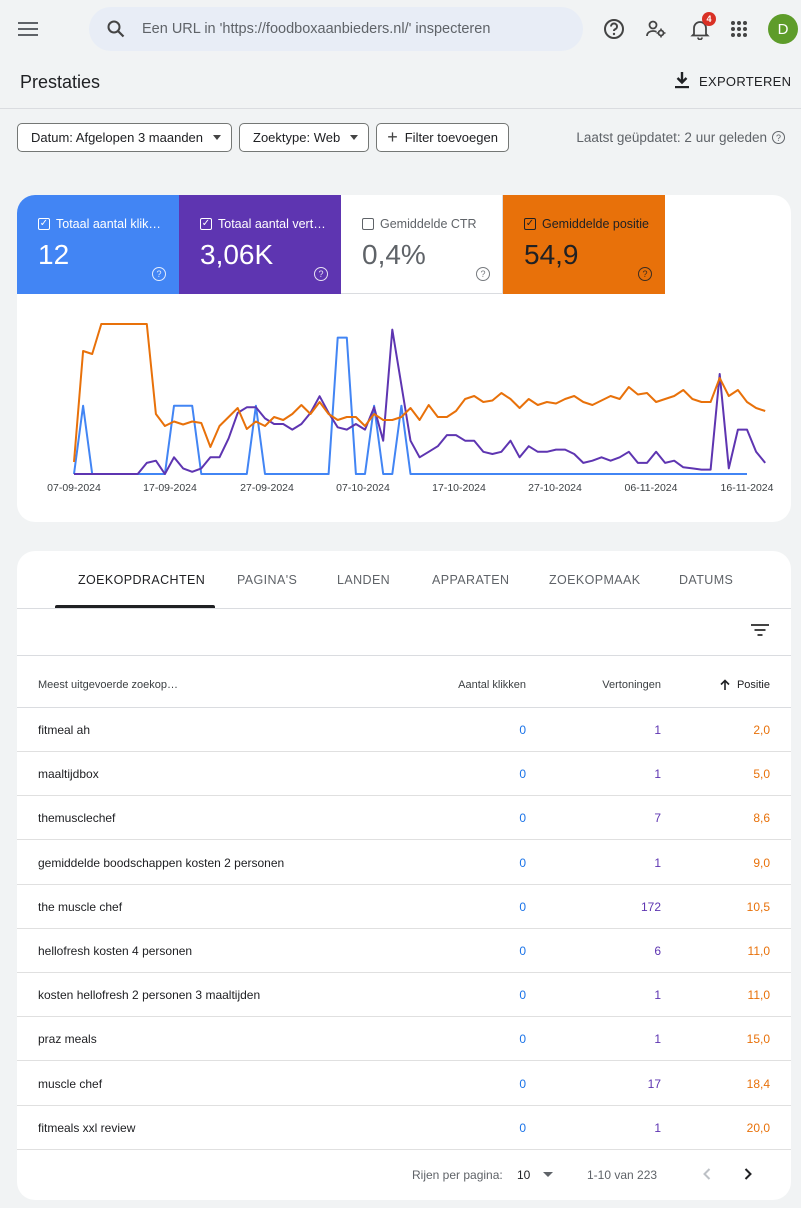  Describe the element at coordinates (706, 580) in the screenshot. I see `tab-dates: DATUMS` at that location.